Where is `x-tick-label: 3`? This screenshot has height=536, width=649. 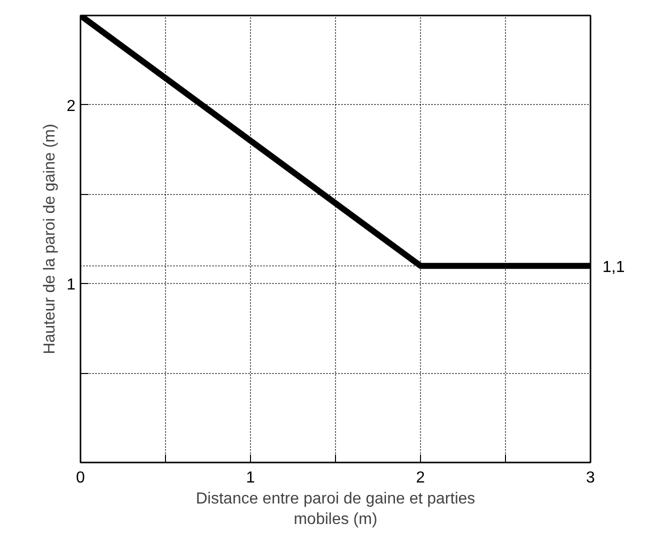 x-tick-label: 3 is located at coordinates (591, 478).